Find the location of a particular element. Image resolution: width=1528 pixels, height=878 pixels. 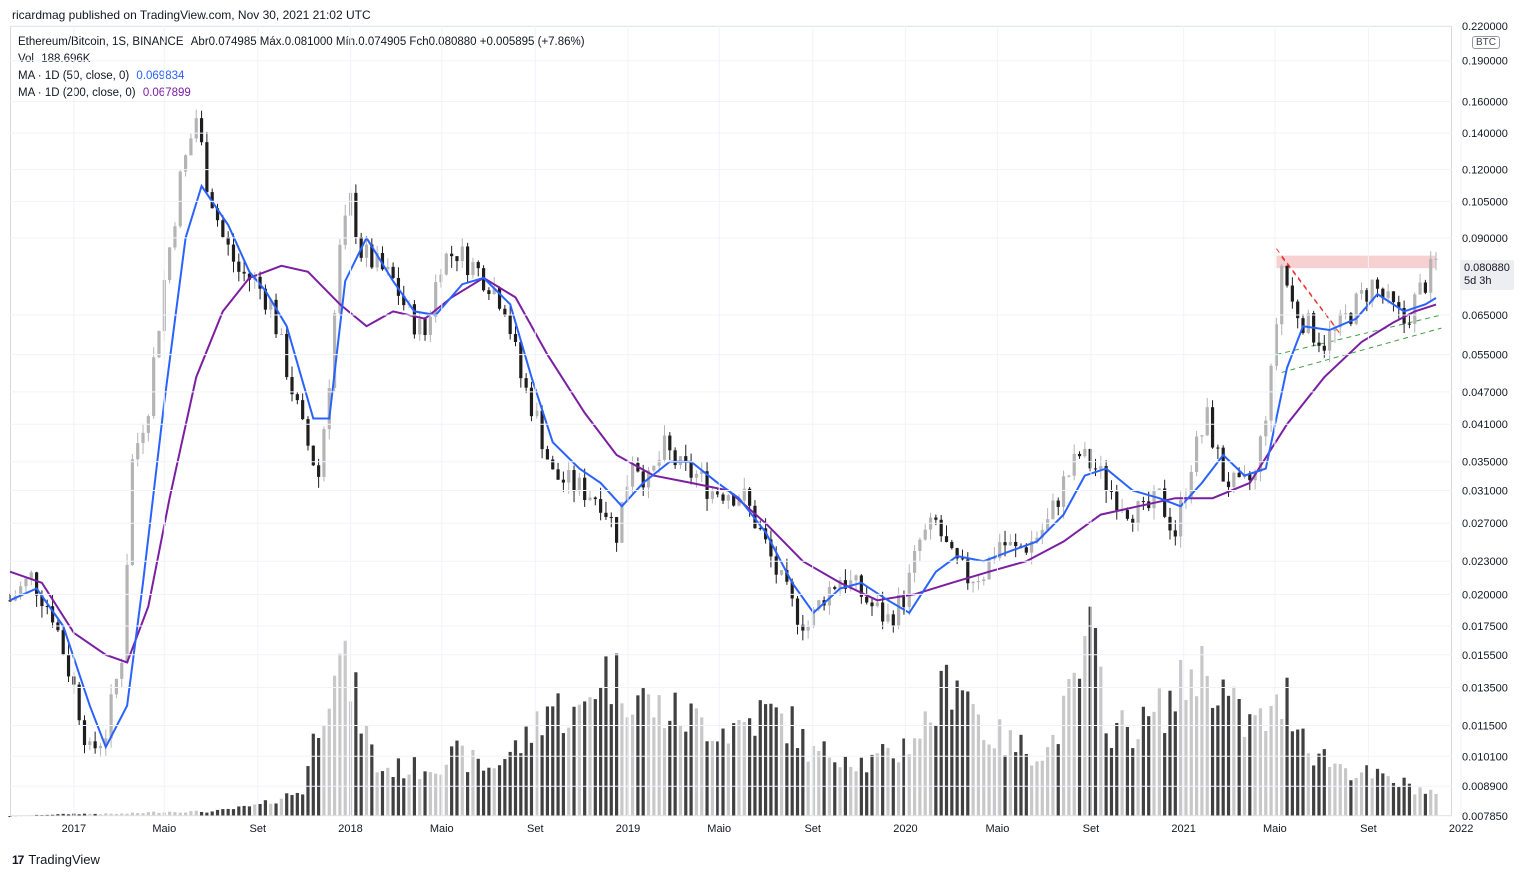

price-tick-label: 0.010100 is located at coordinates (1485, 757).